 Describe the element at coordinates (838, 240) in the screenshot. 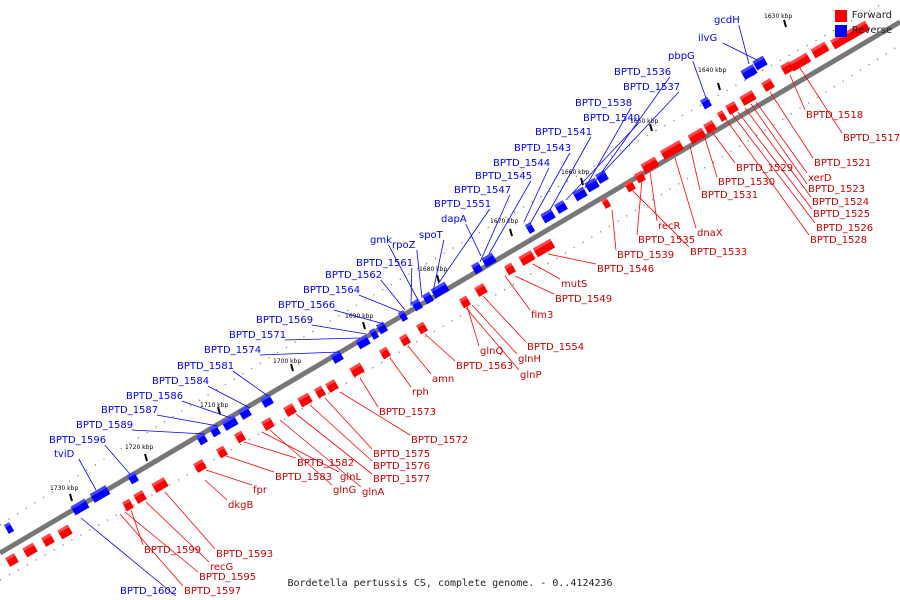

I see `forward-gene-label: BPTD_1528` at that location.